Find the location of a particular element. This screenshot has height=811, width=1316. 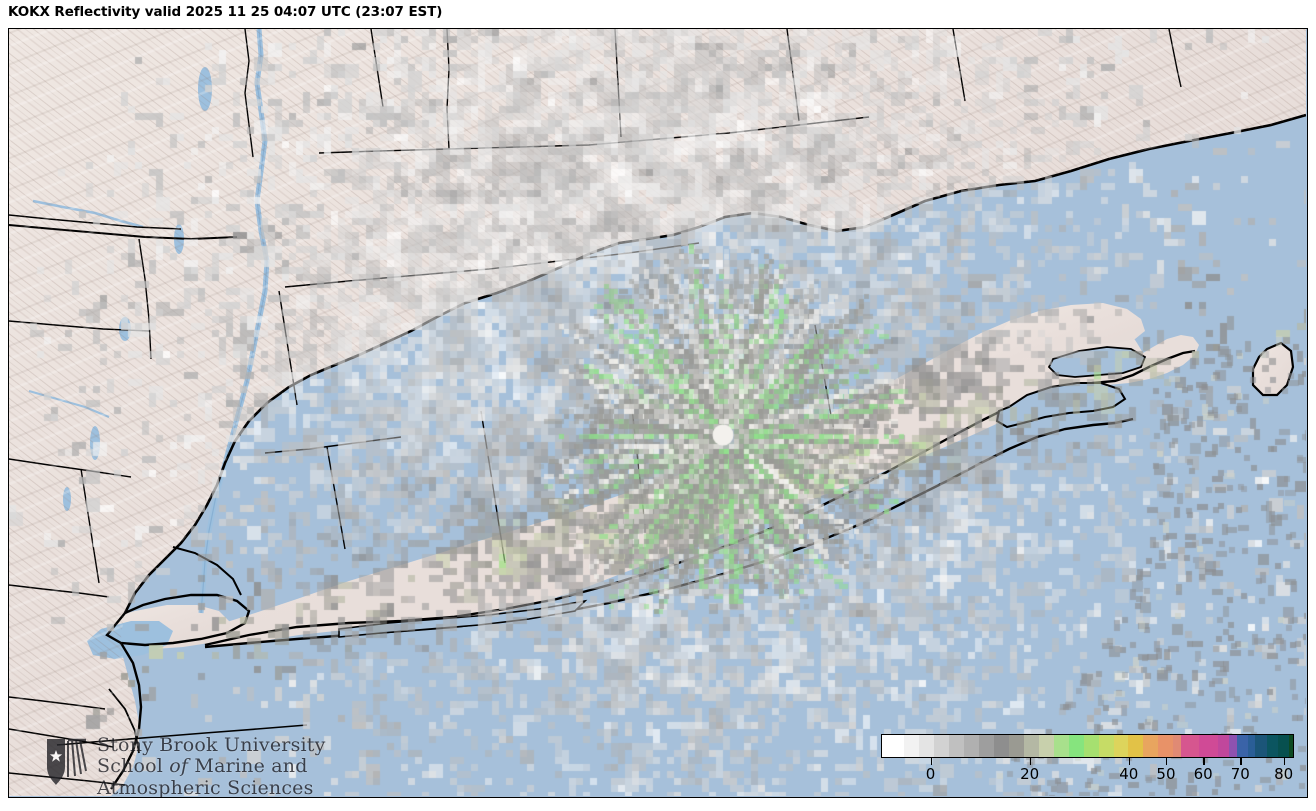

colorbar-gradient is located at coordinates (1087, 746).